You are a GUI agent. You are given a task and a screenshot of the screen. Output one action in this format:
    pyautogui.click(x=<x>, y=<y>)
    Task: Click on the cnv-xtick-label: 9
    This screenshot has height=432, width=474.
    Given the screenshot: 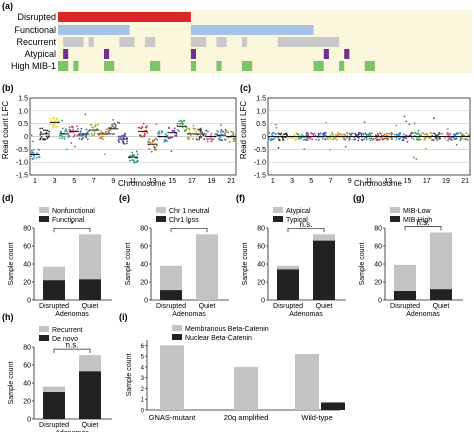 What is the action you would take?
    pyautogui.click(x=350, y=181)
    